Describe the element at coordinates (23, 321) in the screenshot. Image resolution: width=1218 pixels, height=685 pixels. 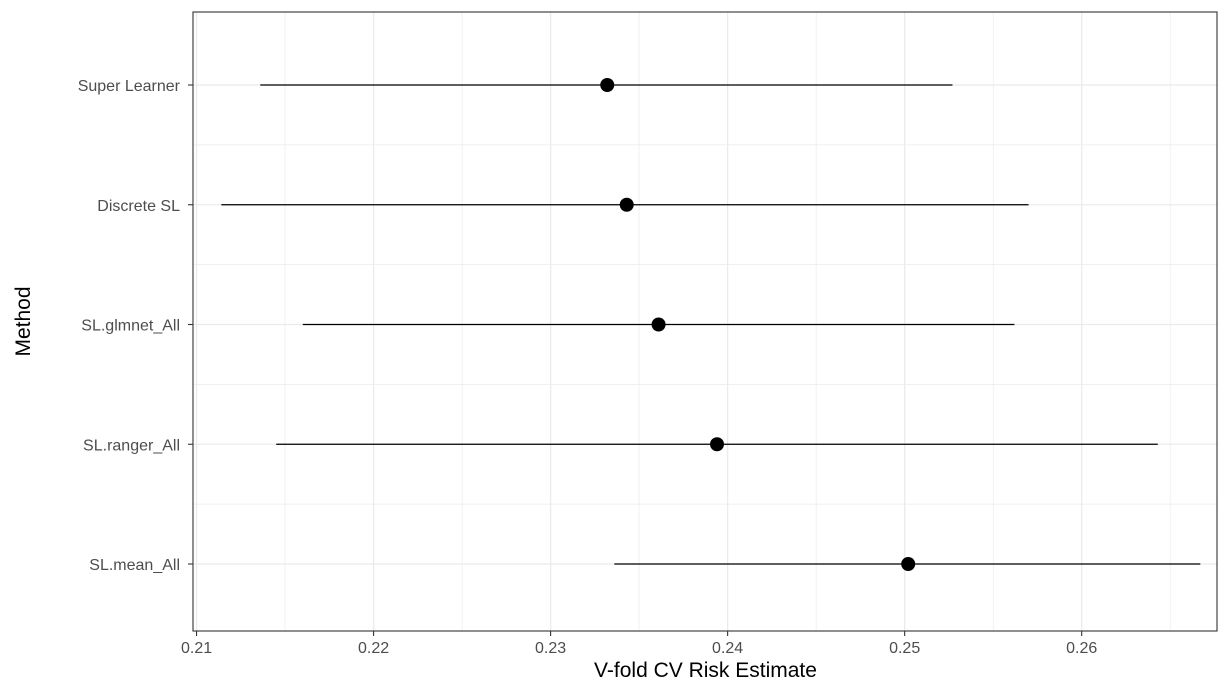
I see `y-axis-title: Method` at that location.